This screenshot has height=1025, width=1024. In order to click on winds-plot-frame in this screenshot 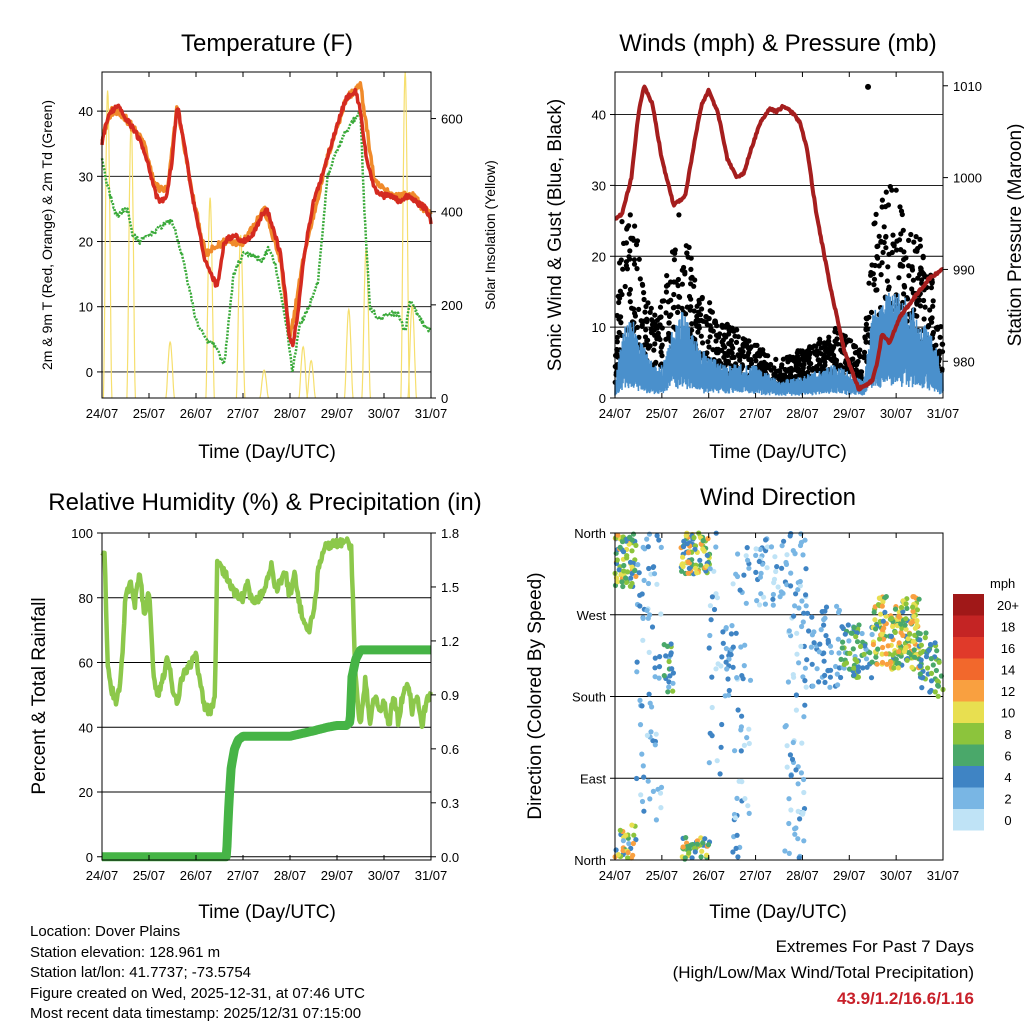, I will do `click(779, 235)`.